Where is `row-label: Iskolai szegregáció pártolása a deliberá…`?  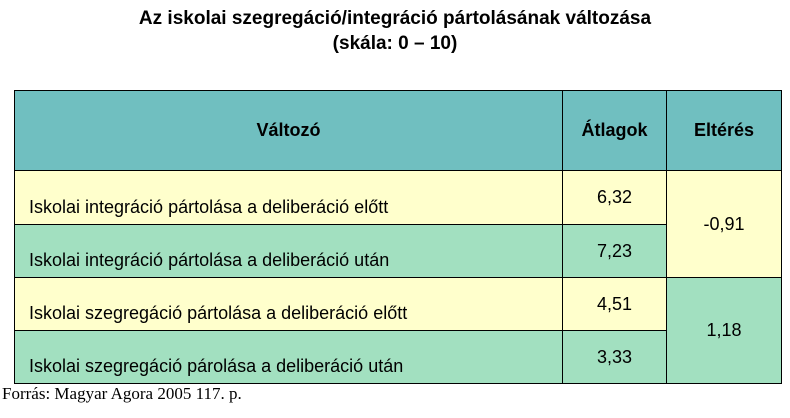 row-label: Iskolai szegregáció pártolása a deliberá… is located at coordinates (288, 304).